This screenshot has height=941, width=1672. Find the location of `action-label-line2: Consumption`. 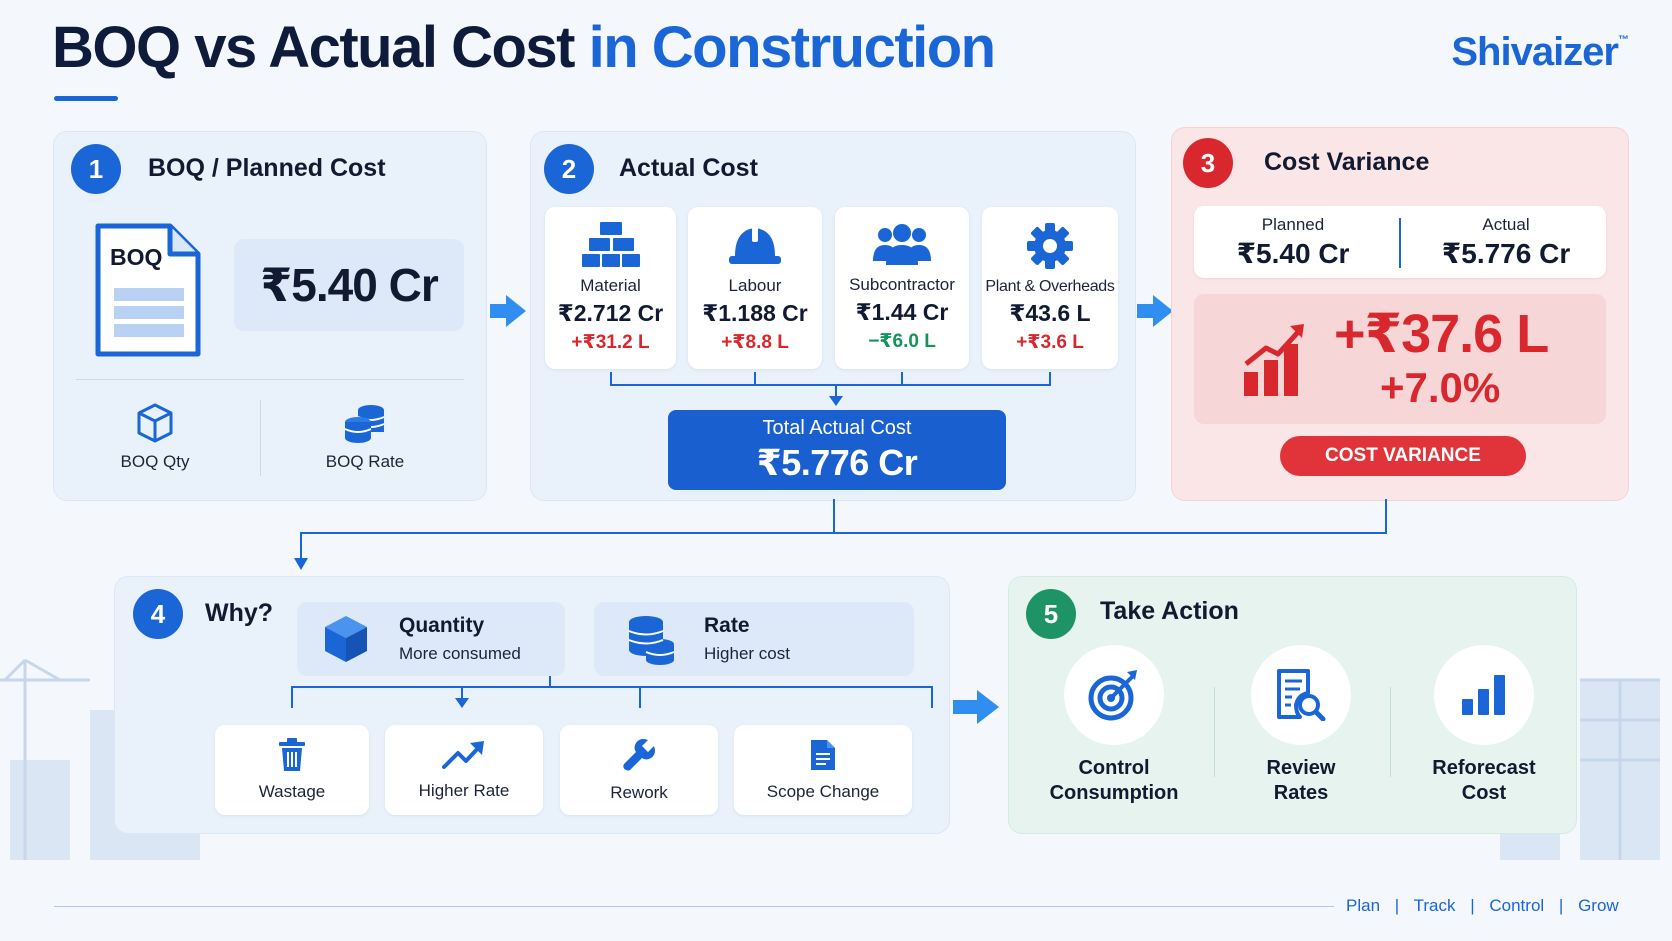

action-label-line2: Consumption is located at coordinates (1114, 793).